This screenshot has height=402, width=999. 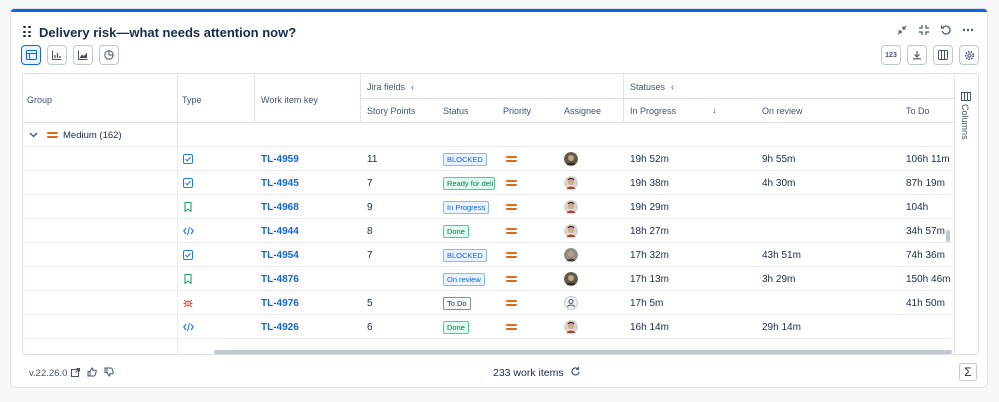 I want to click on columns-side-panel: Columns, so click(x=966, y=214).